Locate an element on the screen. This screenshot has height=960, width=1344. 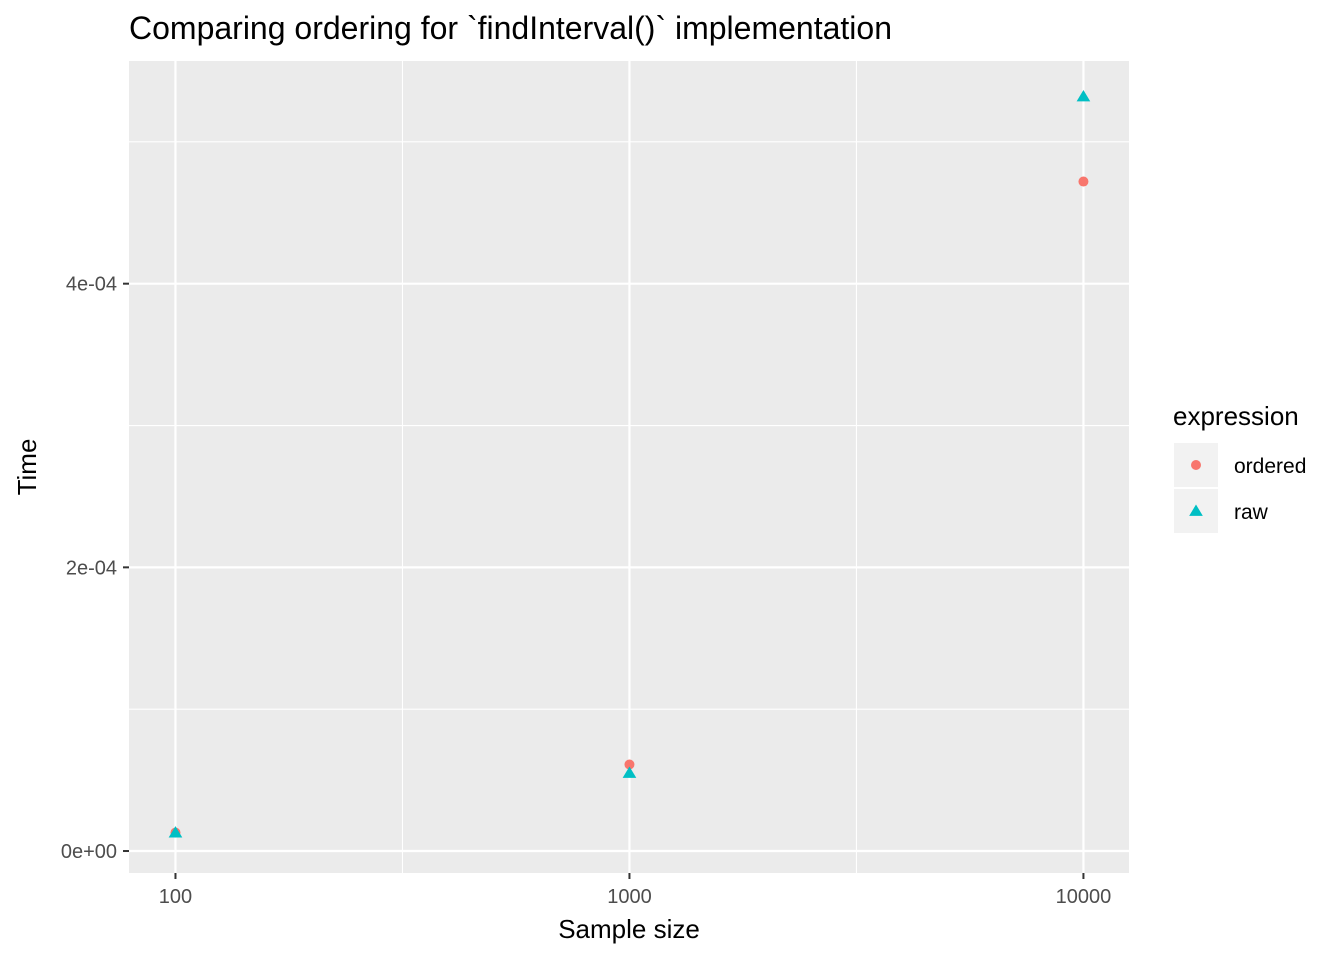
y-axis-title: Time is located at coordinates (27, 467).